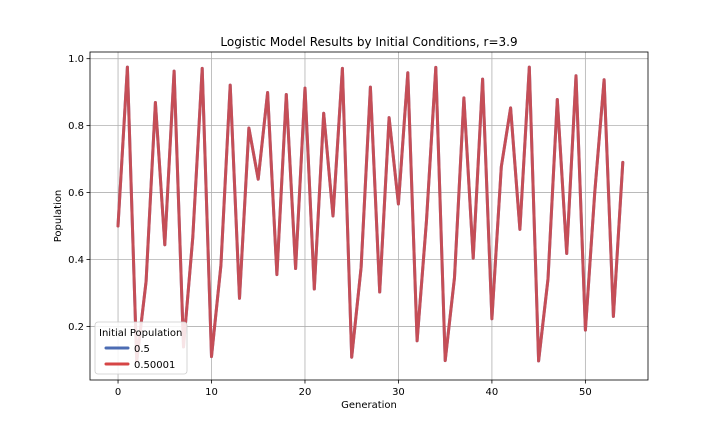 The image size is (720, 432). What do you see at coordinates (369, 405) in the screenshot?
I see `x-axis-label: Generation` at bounding box center [369, 405].